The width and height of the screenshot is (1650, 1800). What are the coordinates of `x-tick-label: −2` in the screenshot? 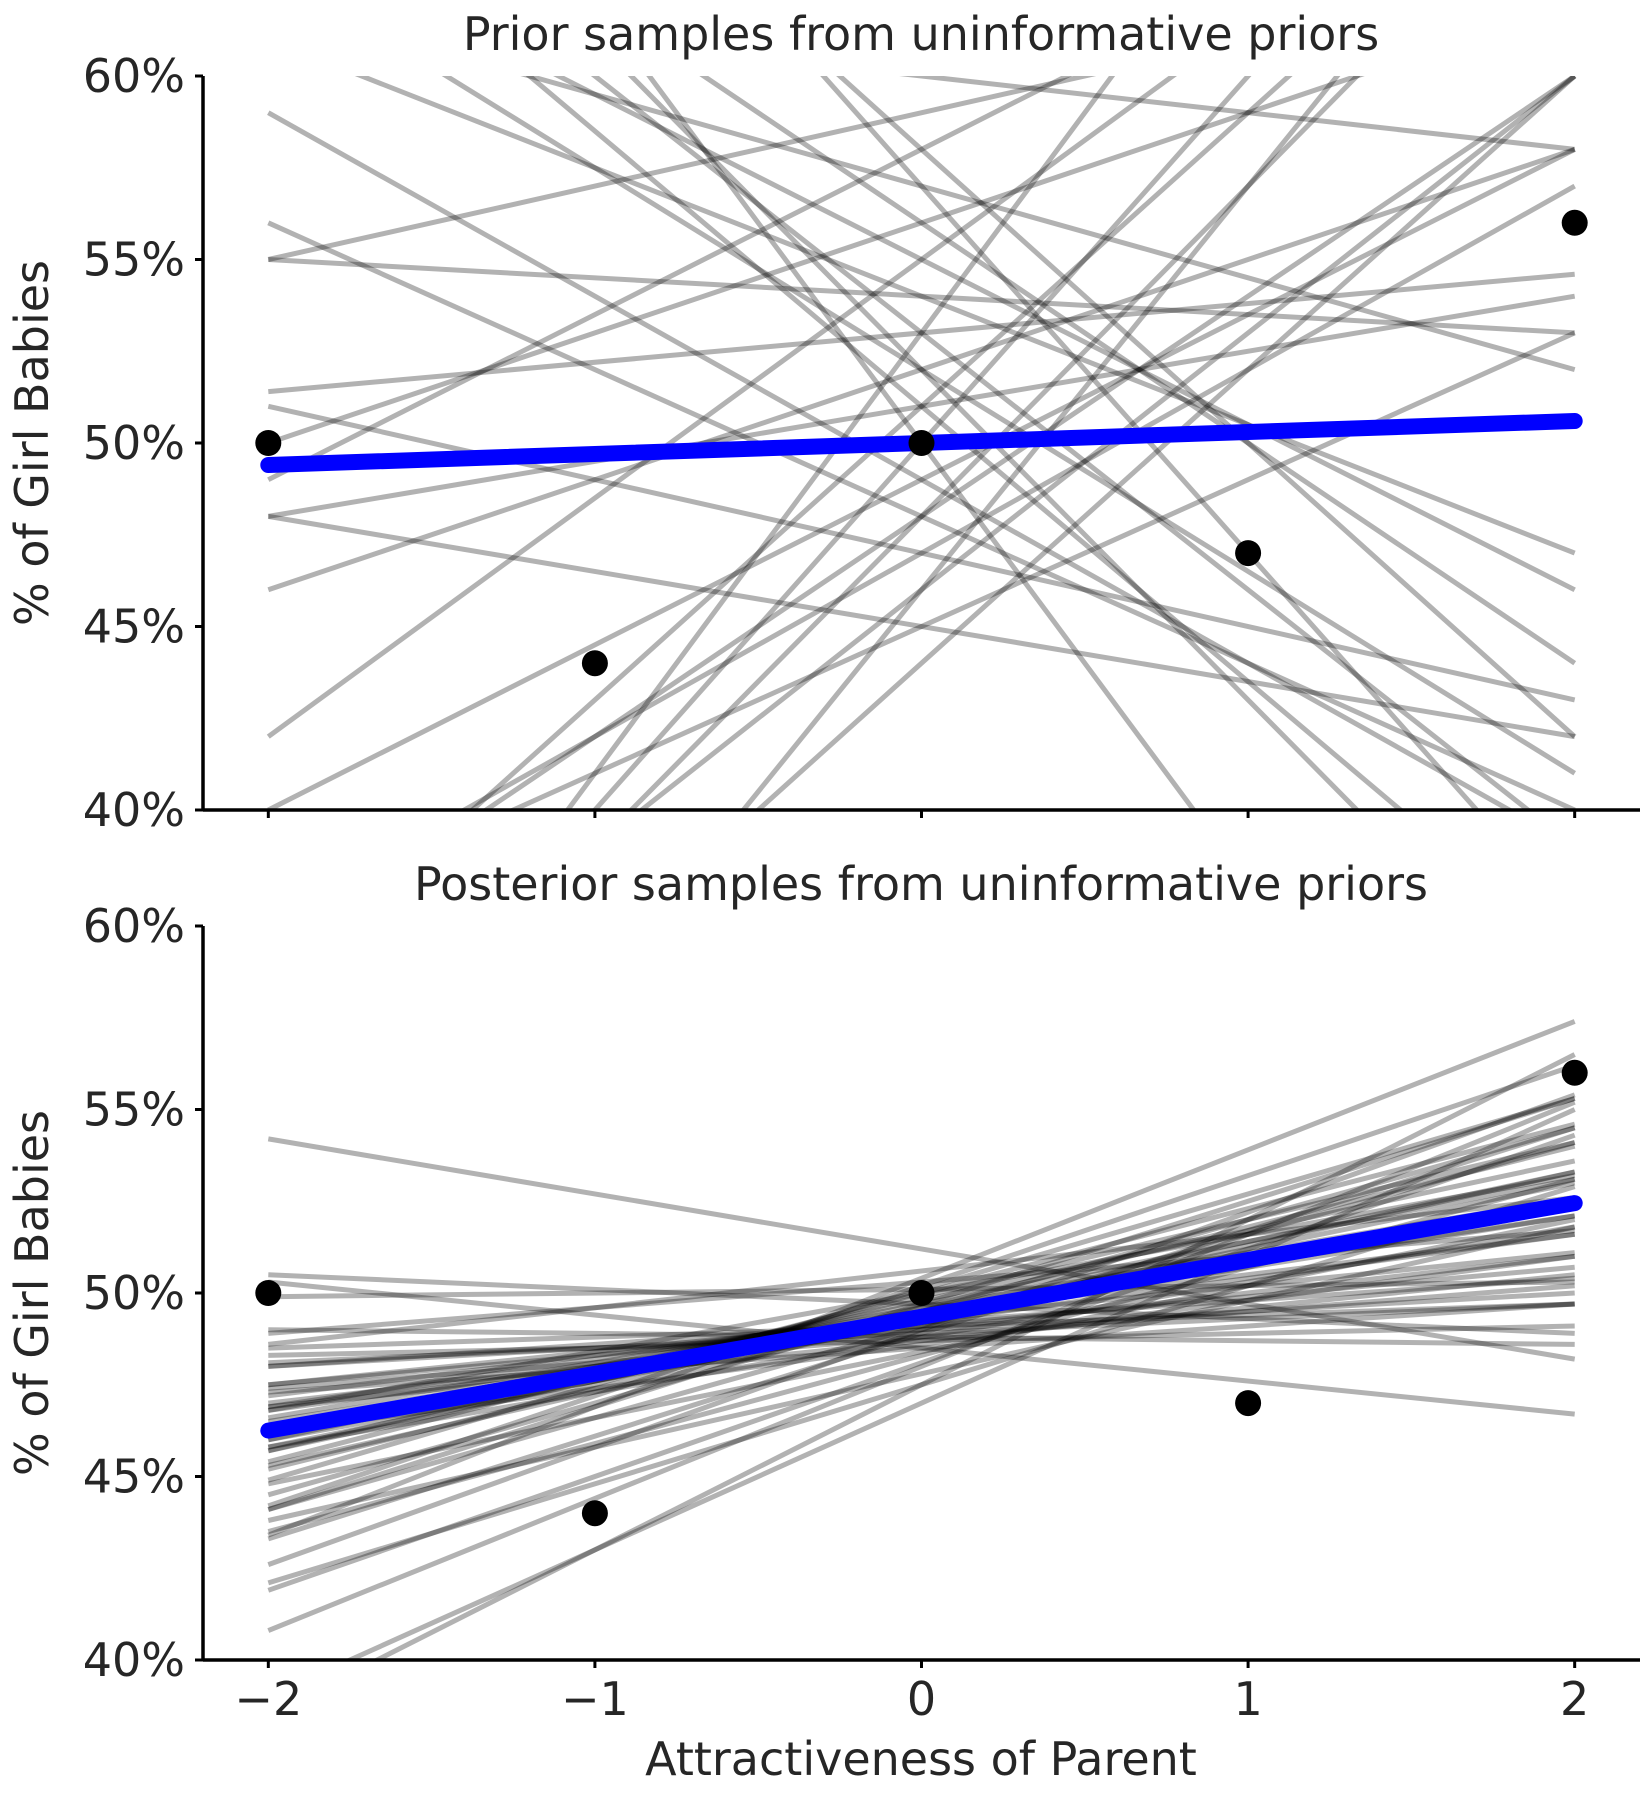 It's located at (268, 1699).